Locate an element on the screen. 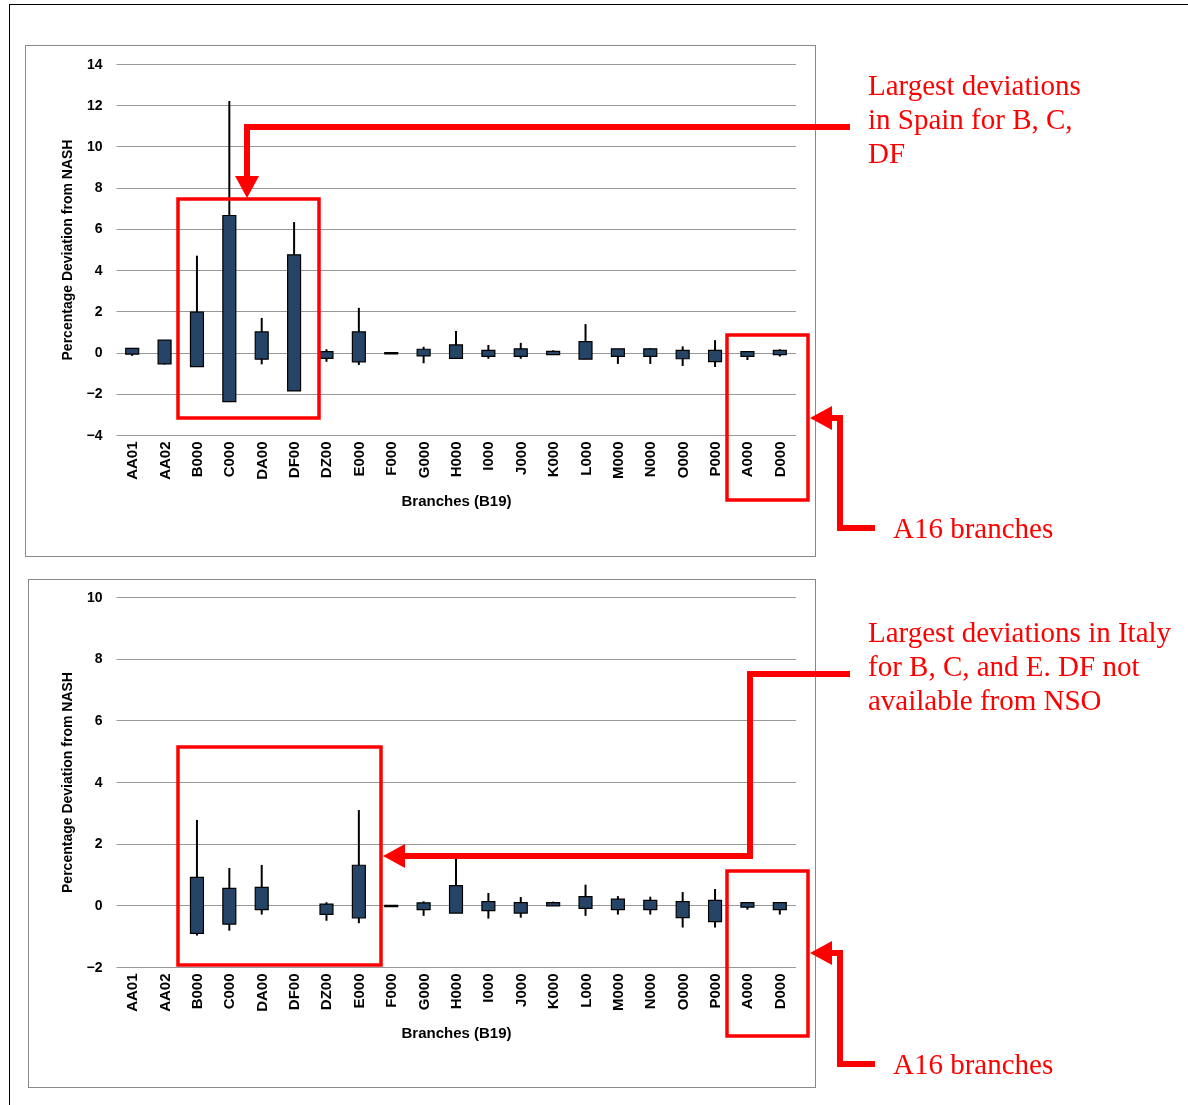  text: Largest deviations in Spain for B, C, DF is located at coordinates (975, 119).